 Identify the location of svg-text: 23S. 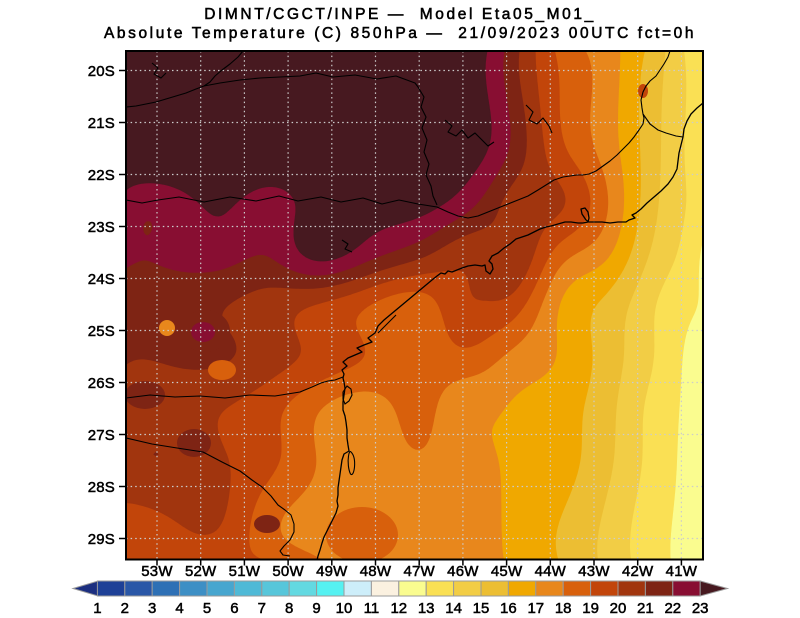
(101, 227).